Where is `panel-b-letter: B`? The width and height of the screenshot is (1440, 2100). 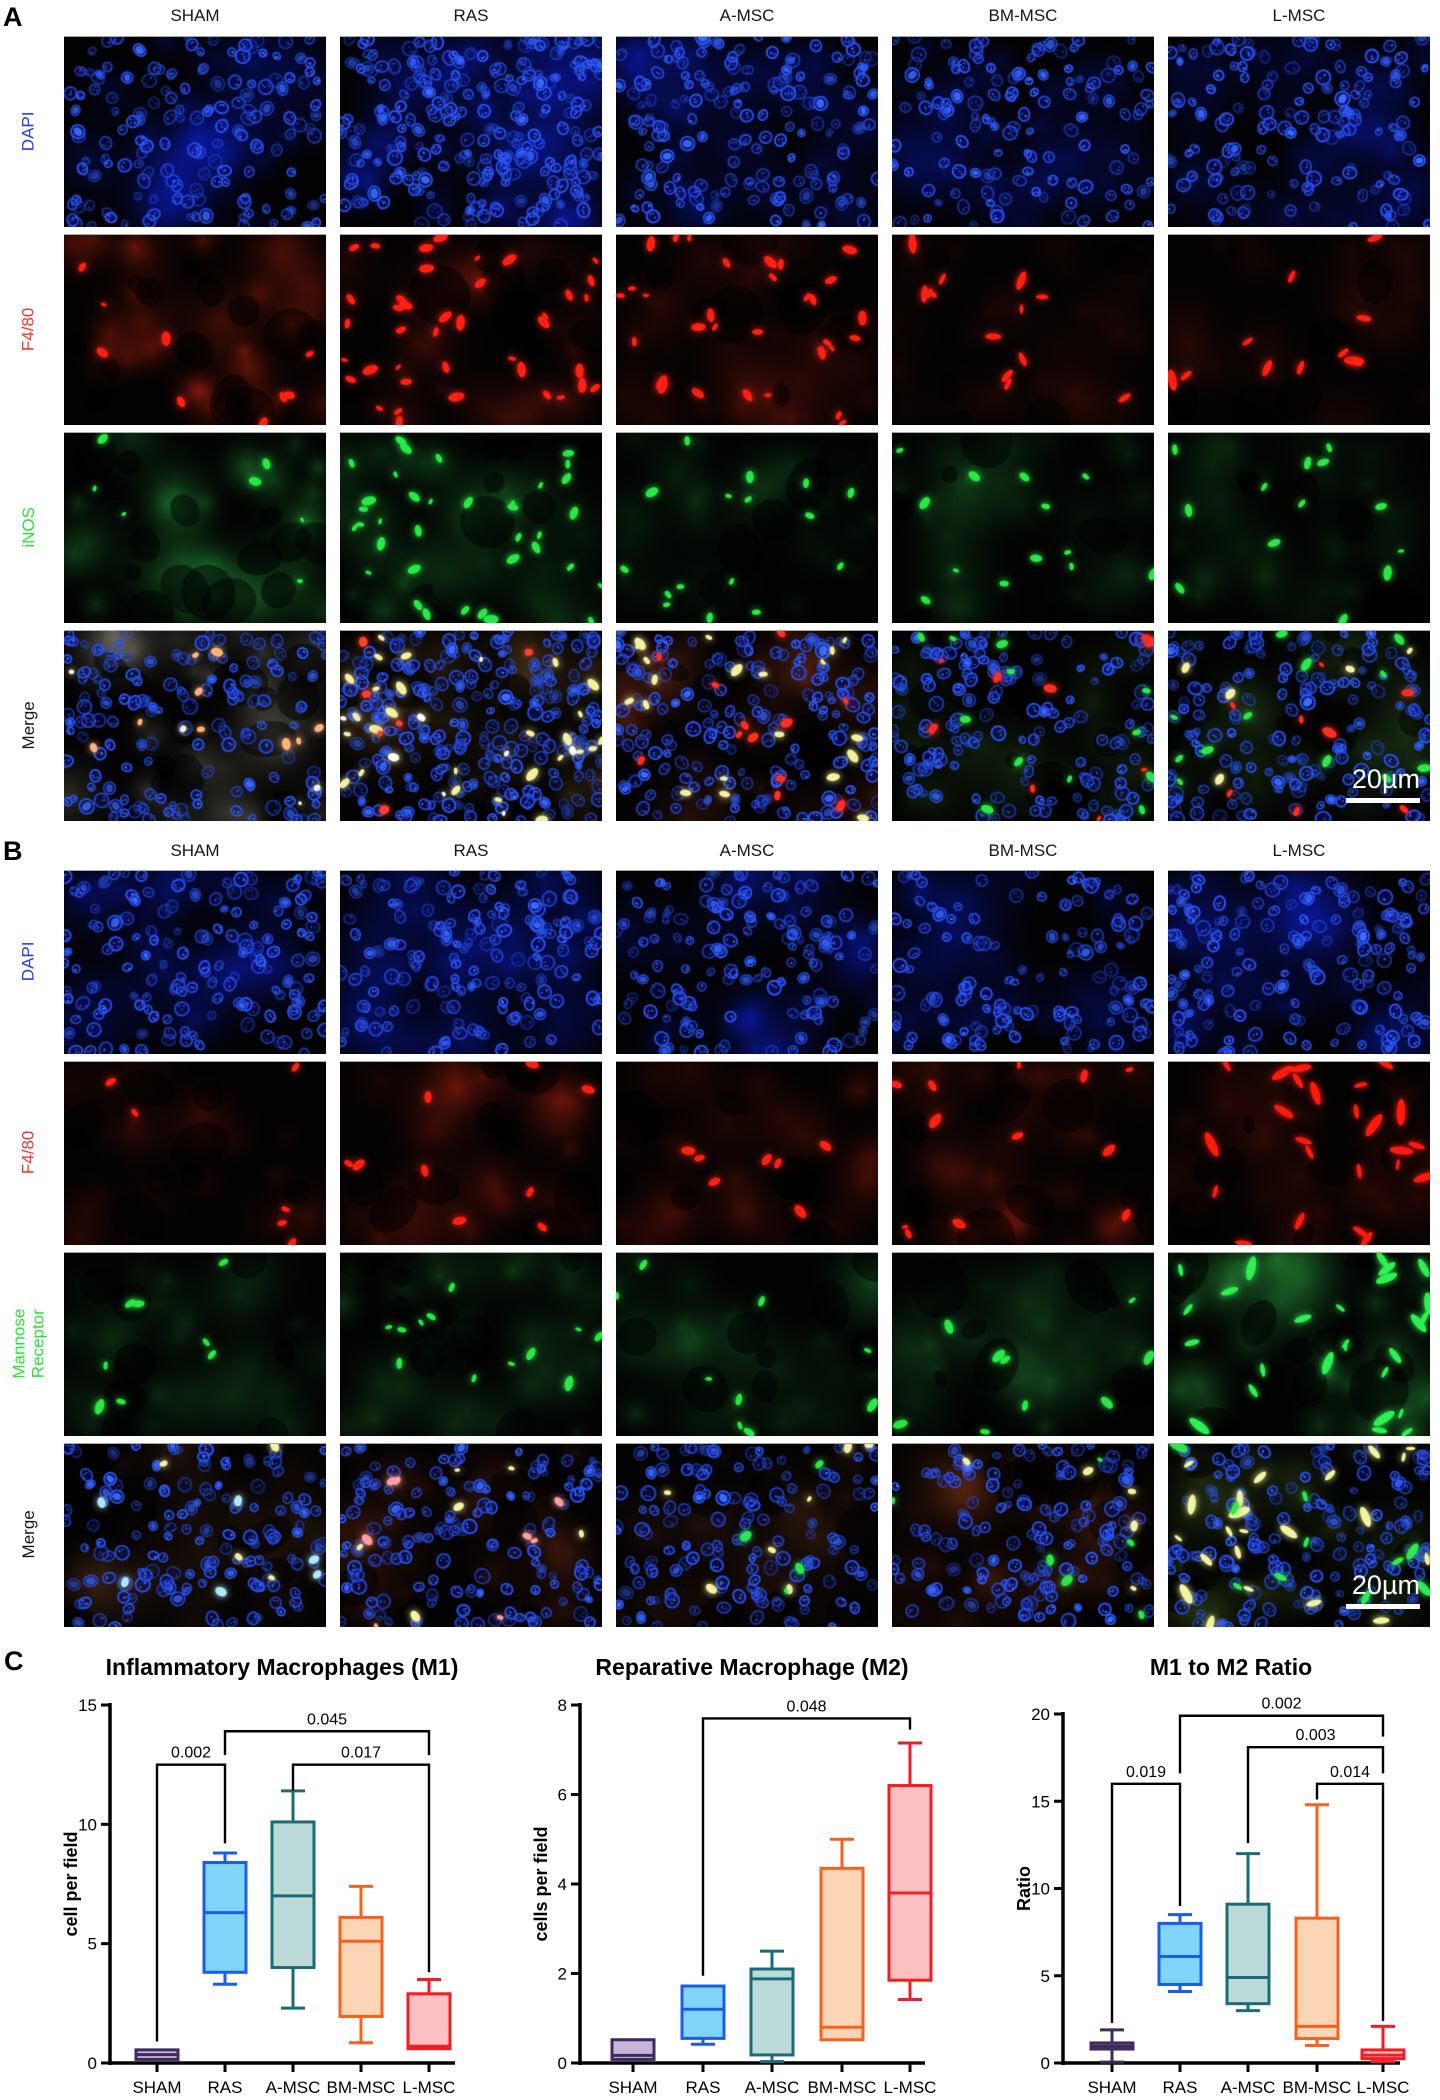
panel-b-letter: B is located at coordinates (13, 851).